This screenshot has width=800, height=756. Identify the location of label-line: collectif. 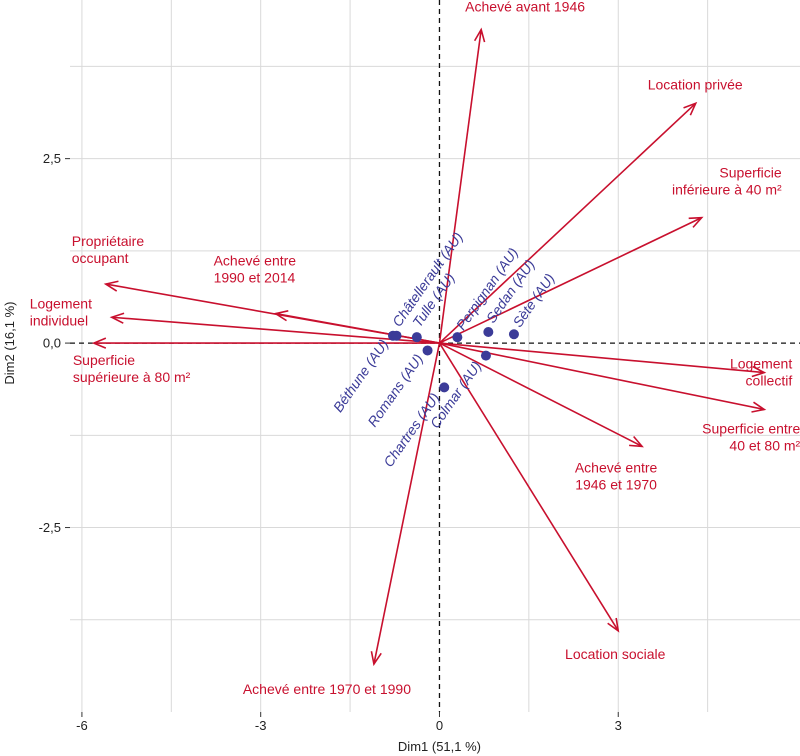
(769, 381).